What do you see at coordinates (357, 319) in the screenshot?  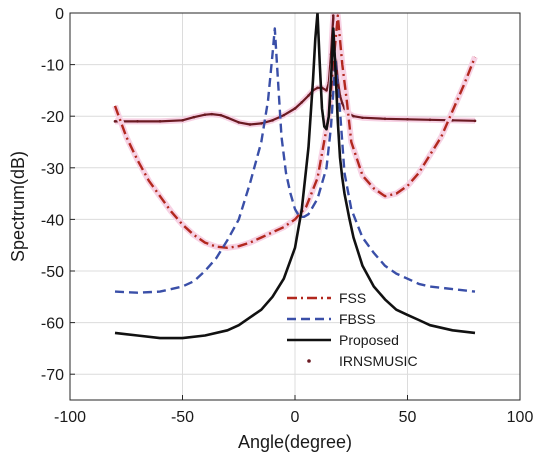 I see `legend-label-fbss: FBSS` at bounding box center [357, 319].